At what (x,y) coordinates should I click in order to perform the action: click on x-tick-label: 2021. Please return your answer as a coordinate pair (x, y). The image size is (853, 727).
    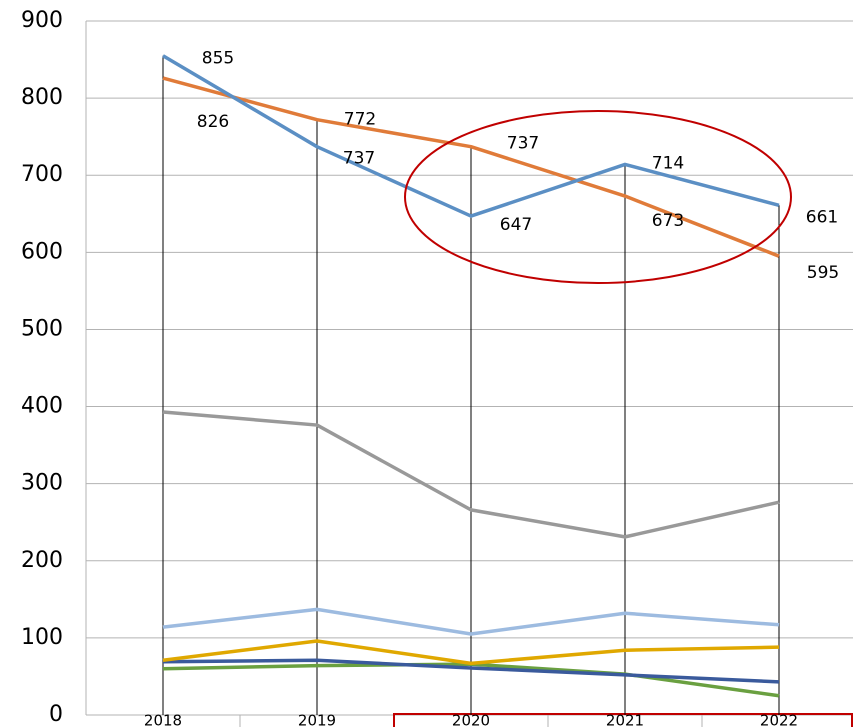
    Looking at the image, I should click on (625, 719).